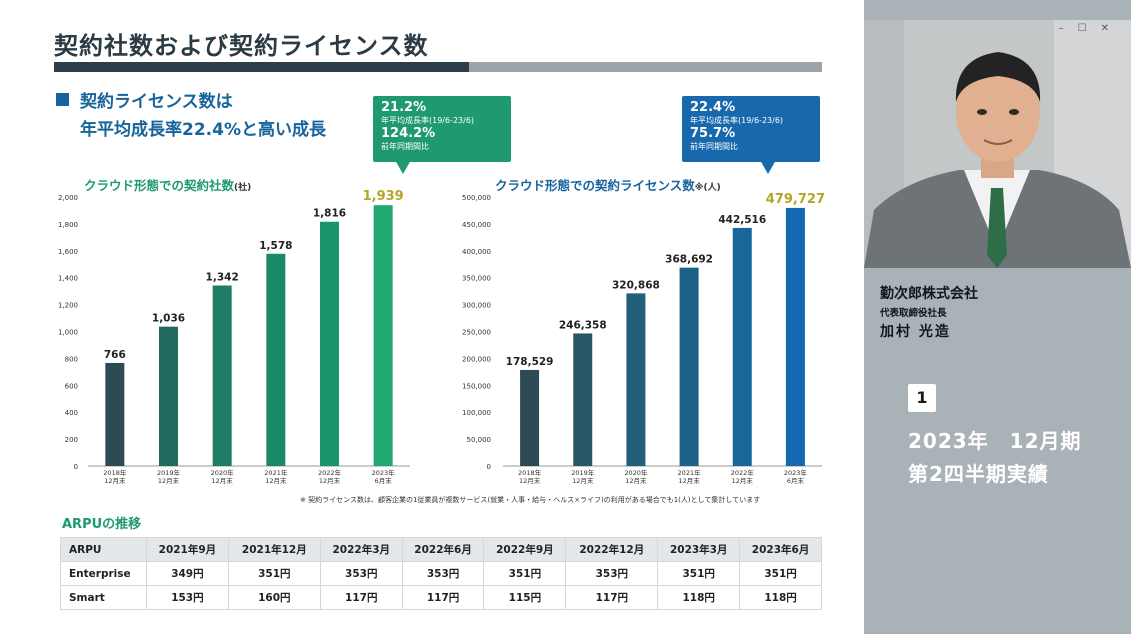 This screenshot has height=634, width=1131. What do you see at coordinates (330, 472) in the screenshot?
I see `x-tick-label: 2022年` at bounding box center [330, 472].